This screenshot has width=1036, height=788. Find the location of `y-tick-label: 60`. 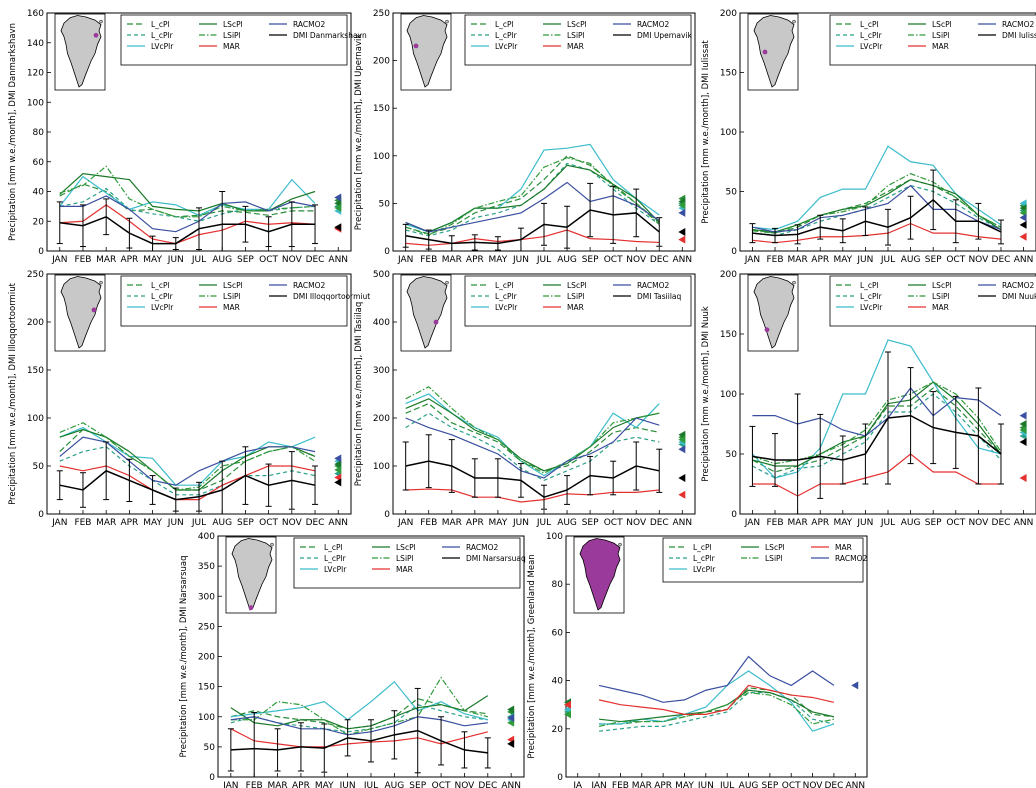

y-tick-label: 60 is located at coordinates (39, 163).